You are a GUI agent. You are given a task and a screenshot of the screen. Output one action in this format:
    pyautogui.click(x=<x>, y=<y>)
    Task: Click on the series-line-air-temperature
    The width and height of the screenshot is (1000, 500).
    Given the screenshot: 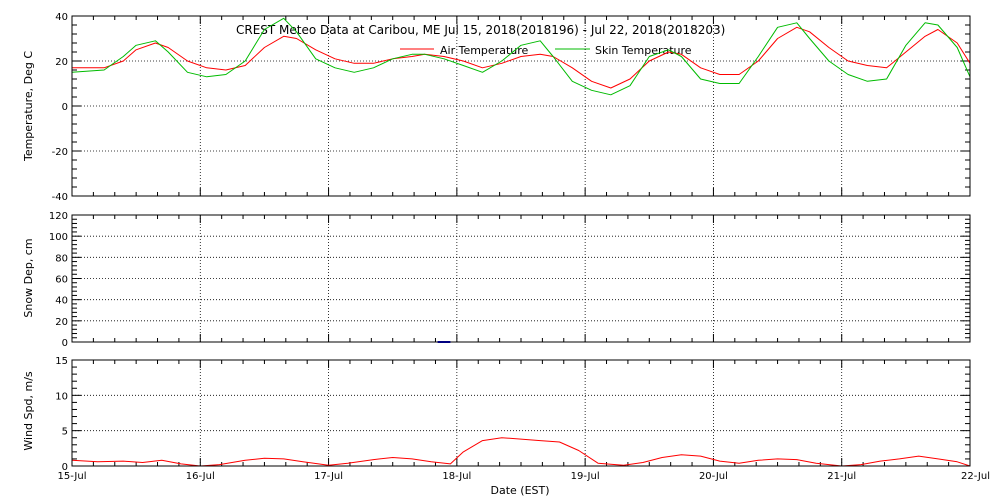 What is the action you would take?
    pyautogui.click(x=521, y=57)
    